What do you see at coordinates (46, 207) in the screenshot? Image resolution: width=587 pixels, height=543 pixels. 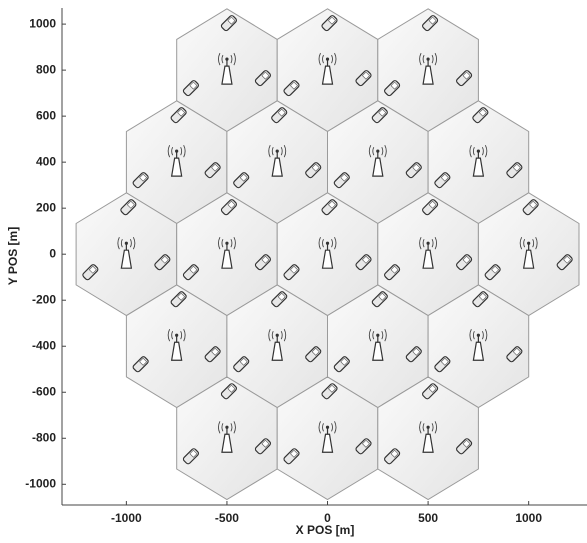 I see `y-tick-label: 200` at bounding box center [46, 207].